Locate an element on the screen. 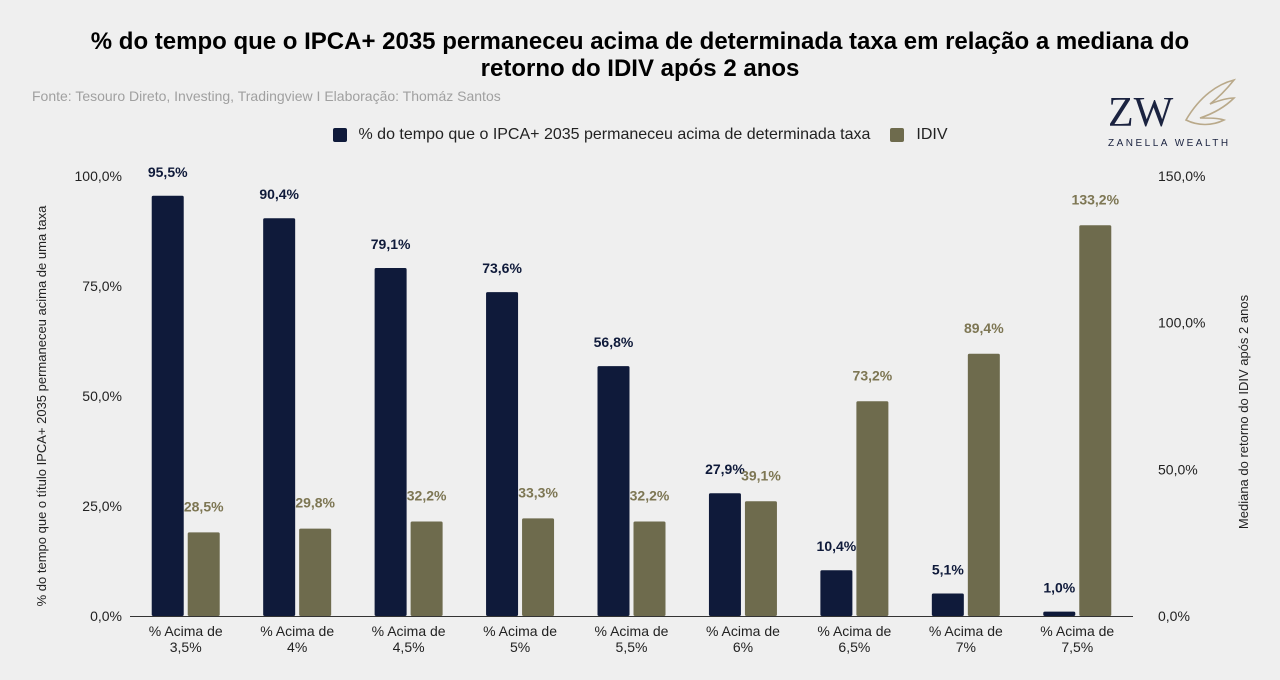 Image resolution: width=1280 pixels, height=680 pixels. data-label-ipca: 10,4% is located at coordinates (837, 546).